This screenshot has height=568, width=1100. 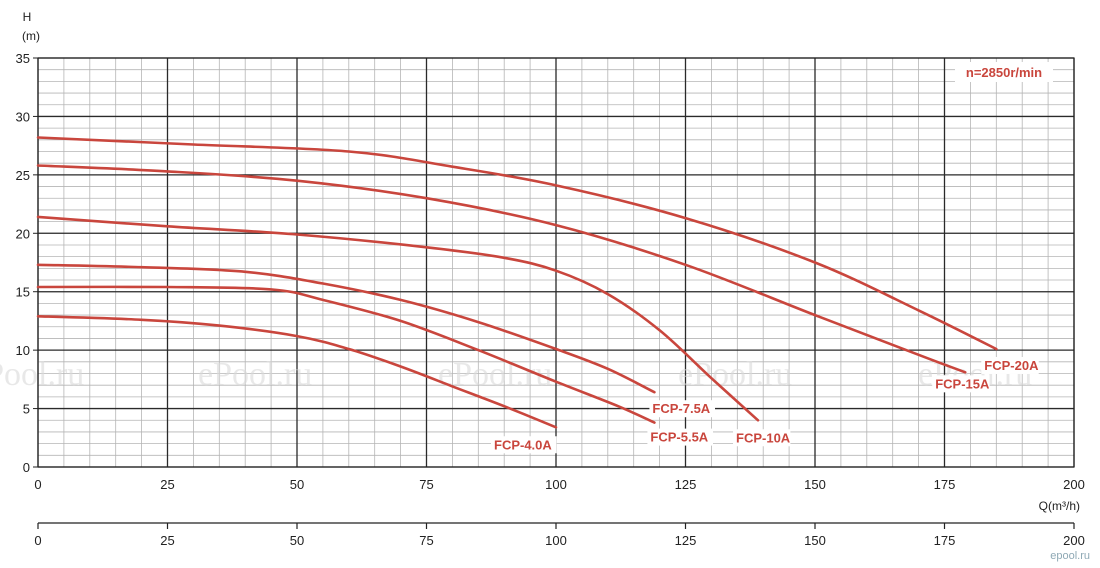 I want to click on x-tick-label: 125, so click(x=686, y=484).